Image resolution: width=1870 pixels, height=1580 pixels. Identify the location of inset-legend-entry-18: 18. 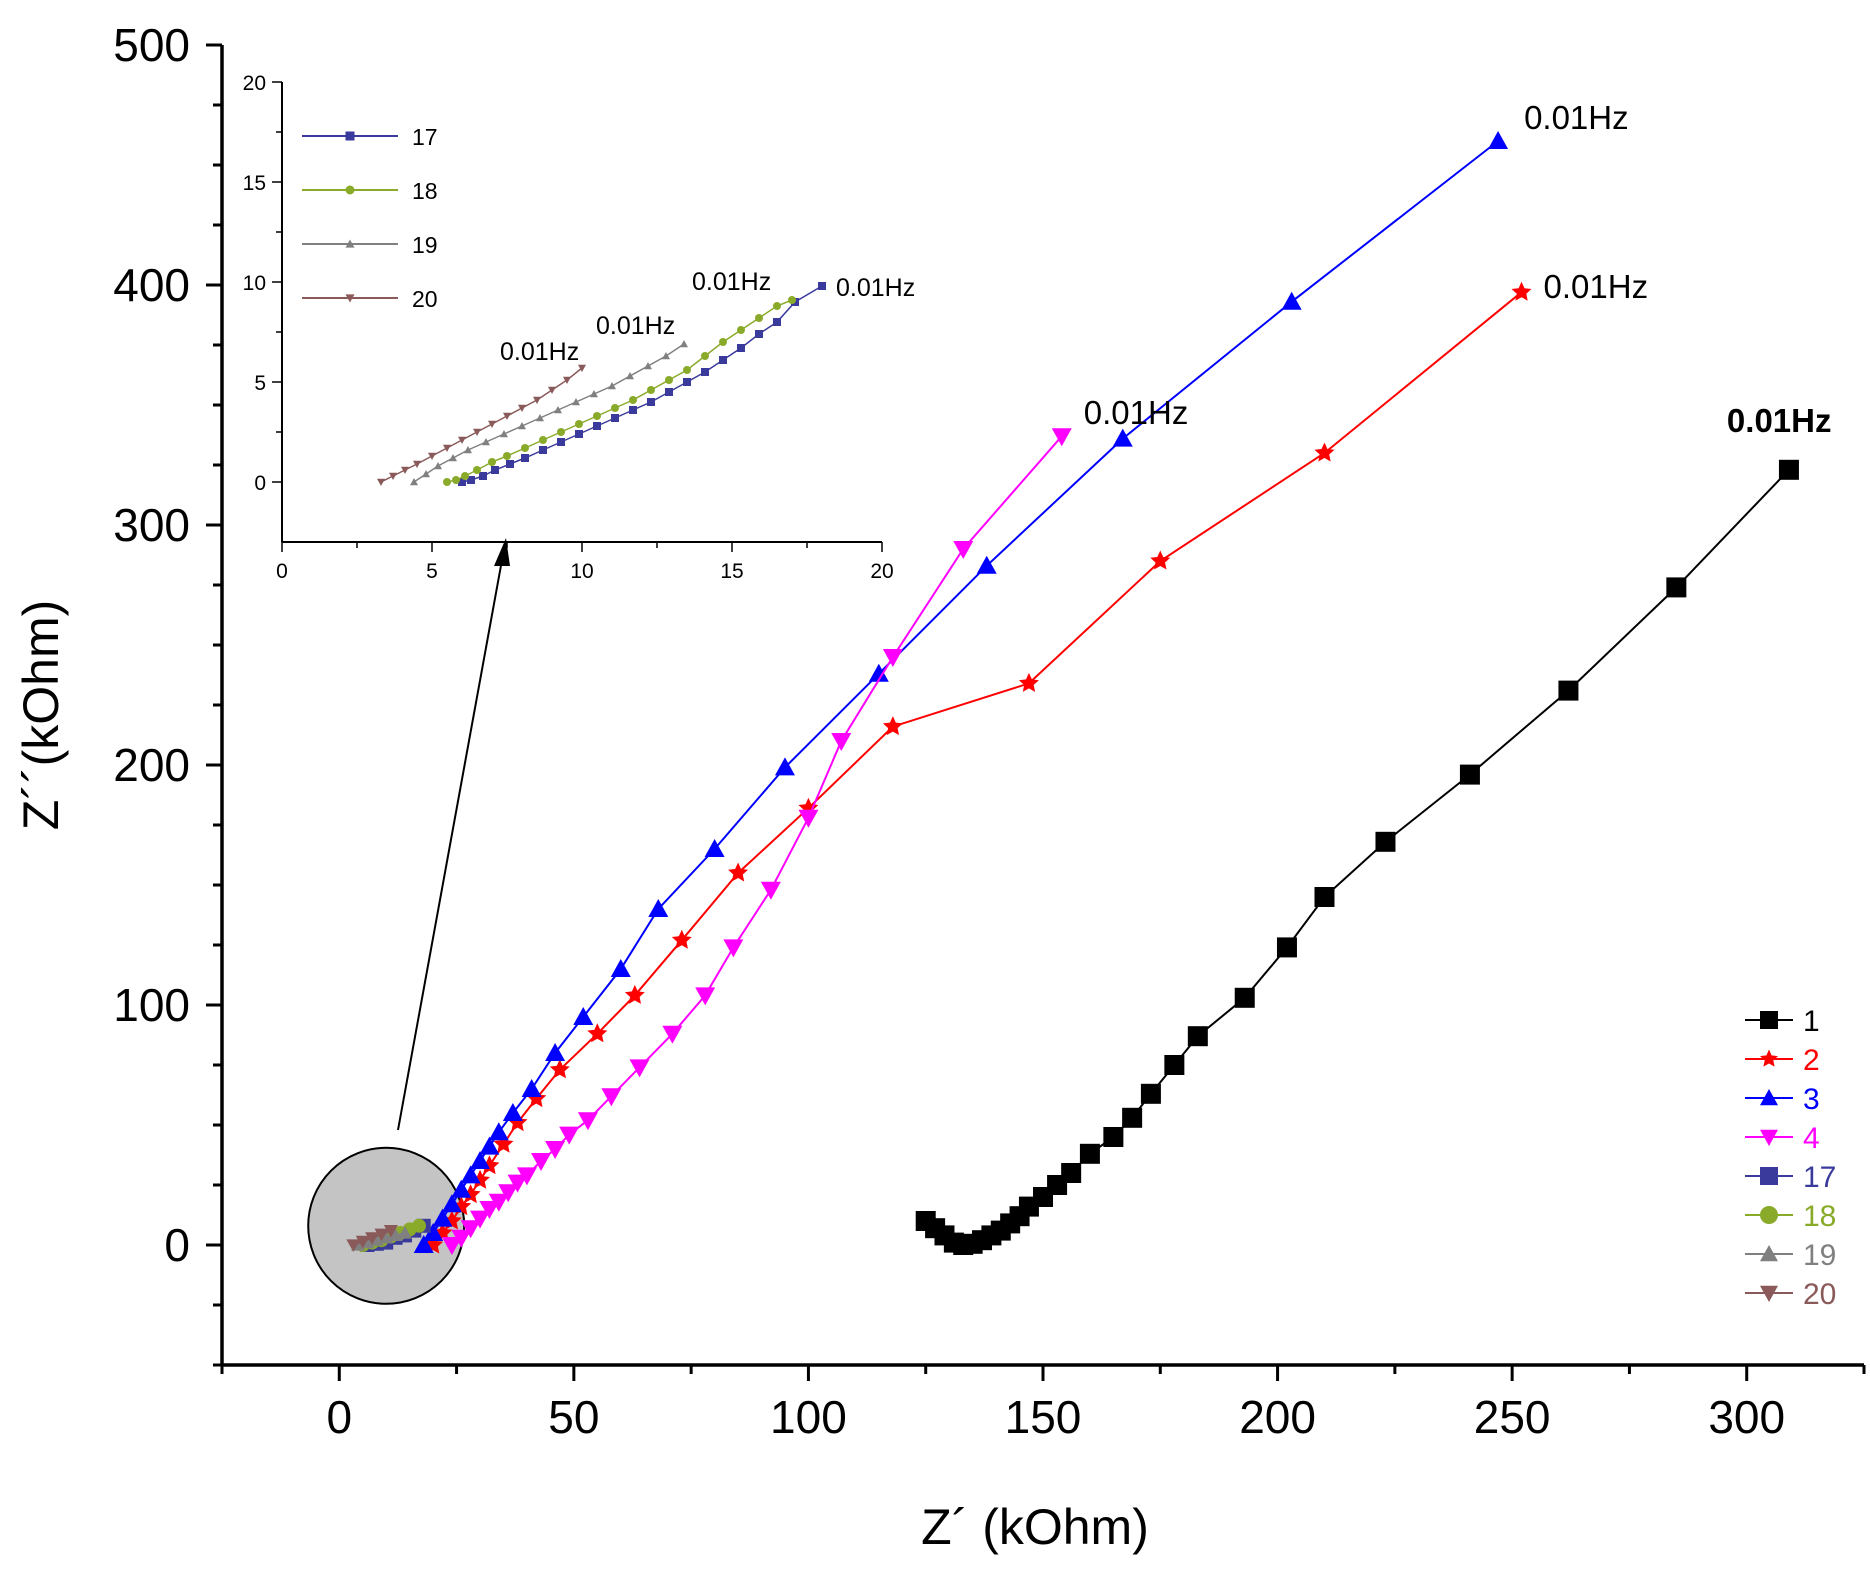
(370, 191).